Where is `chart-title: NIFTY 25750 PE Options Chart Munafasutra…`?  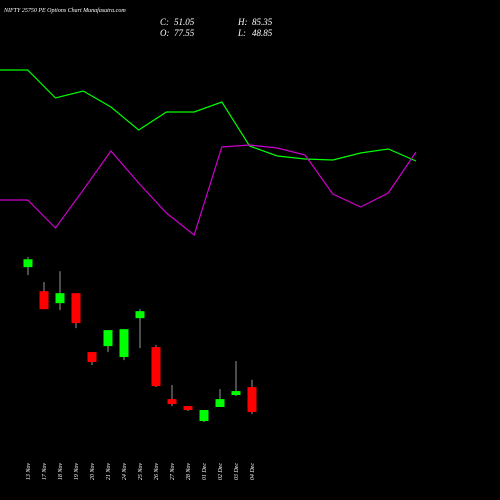
chart-title: NIFTY 25750 PE Options Chart Munafasutra… is located at coordinates (64, 10).